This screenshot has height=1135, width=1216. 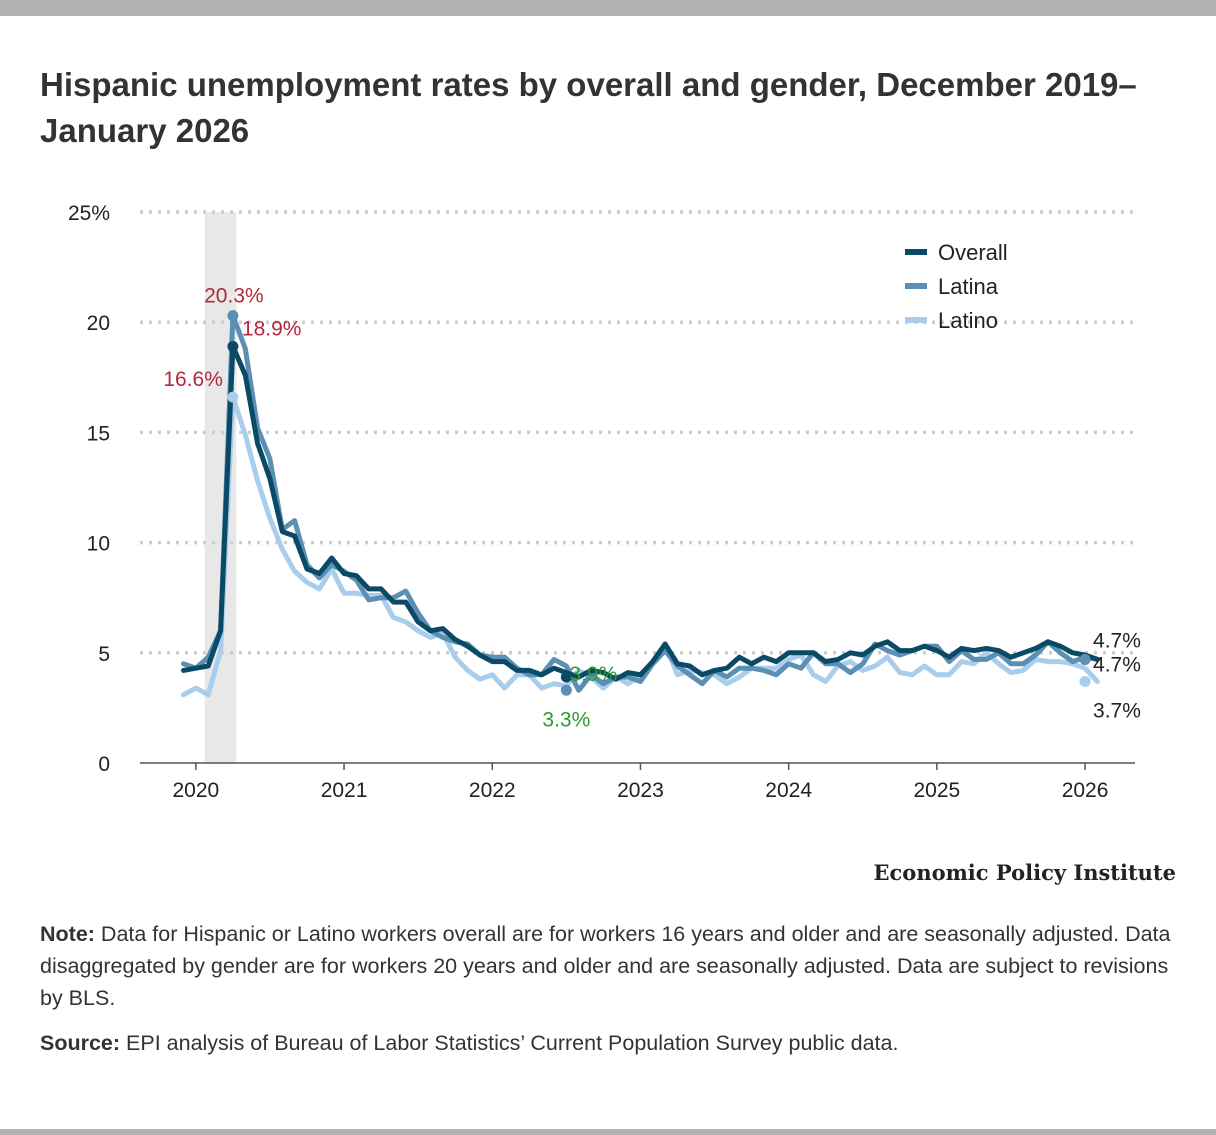 I want to click on y-tick-label: 5, so click(x=104, y=654).